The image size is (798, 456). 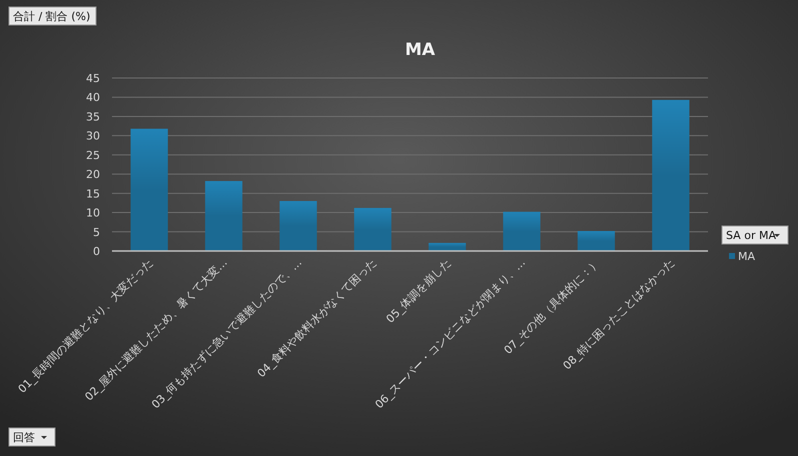 I want to click on y-tick-label: 10, so click(x=93, y=213).